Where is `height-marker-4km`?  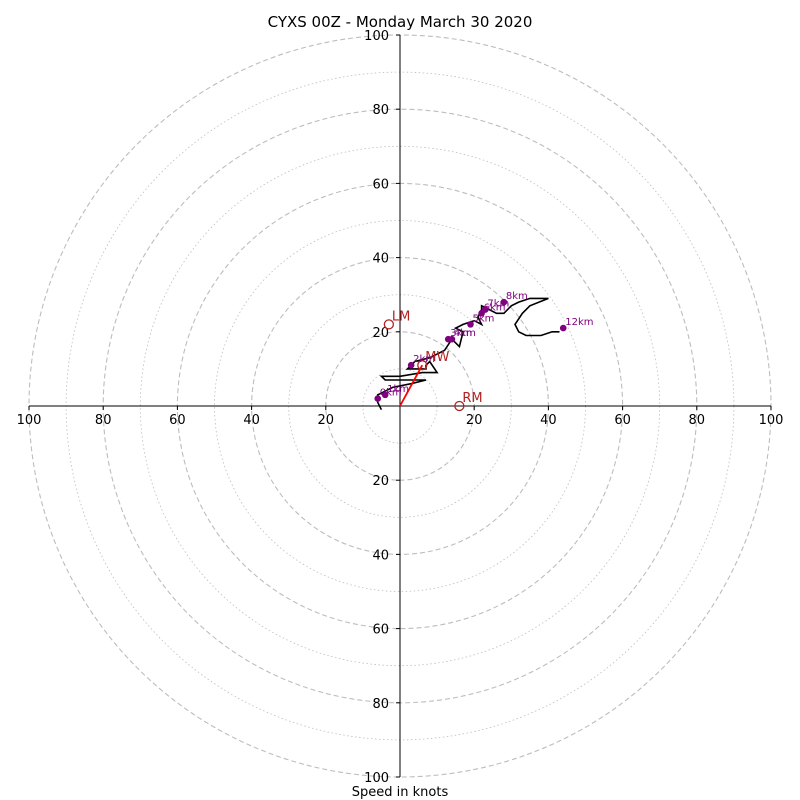 height-marker-4km is located at coordinates (452, 339).